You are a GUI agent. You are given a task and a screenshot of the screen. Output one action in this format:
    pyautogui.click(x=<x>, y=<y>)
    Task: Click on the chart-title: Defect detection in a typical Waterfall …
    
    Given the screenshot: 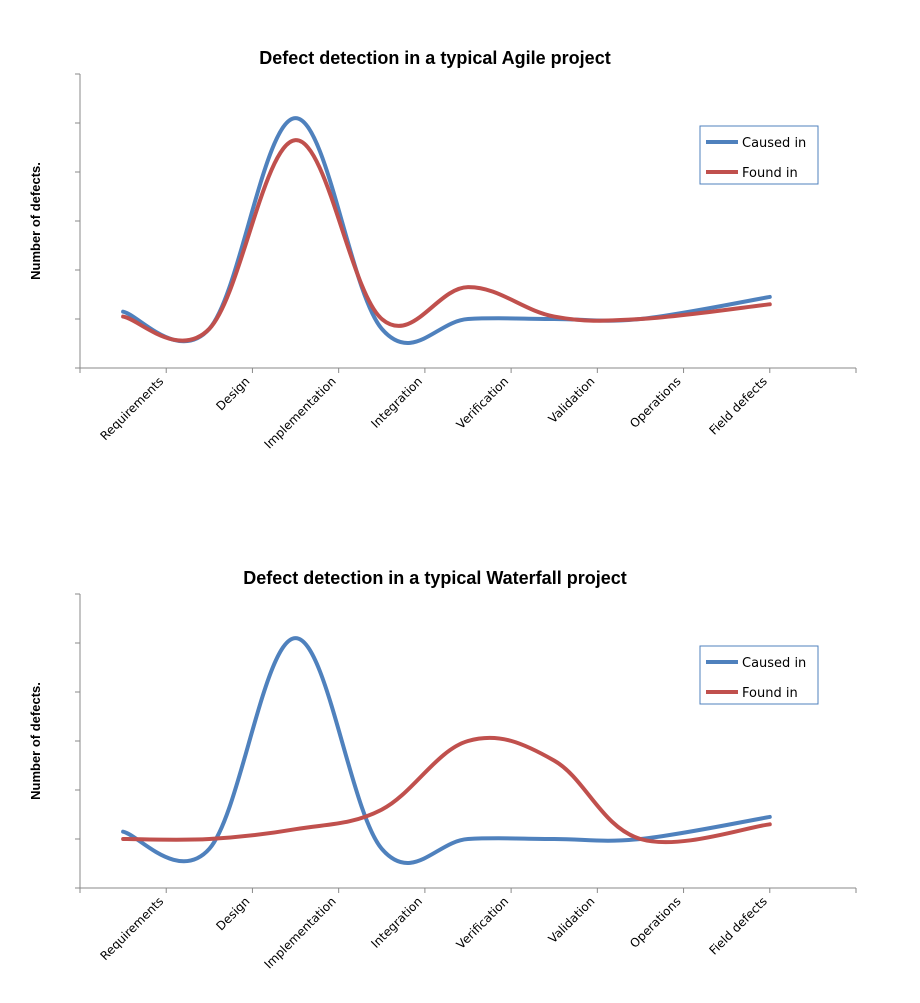 What is the action you would take?
    pyautogui.click(x=434, y=578)
    